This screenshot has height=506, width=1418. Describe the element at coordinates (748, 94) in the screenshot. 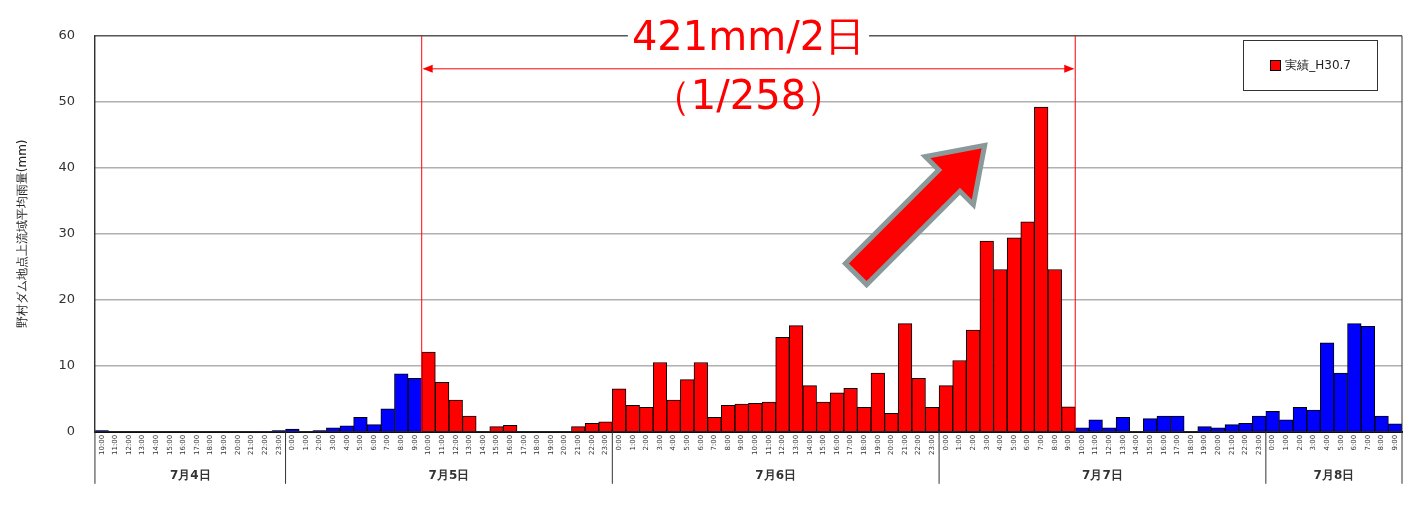

I see `annotation: （1/258）` at that location.